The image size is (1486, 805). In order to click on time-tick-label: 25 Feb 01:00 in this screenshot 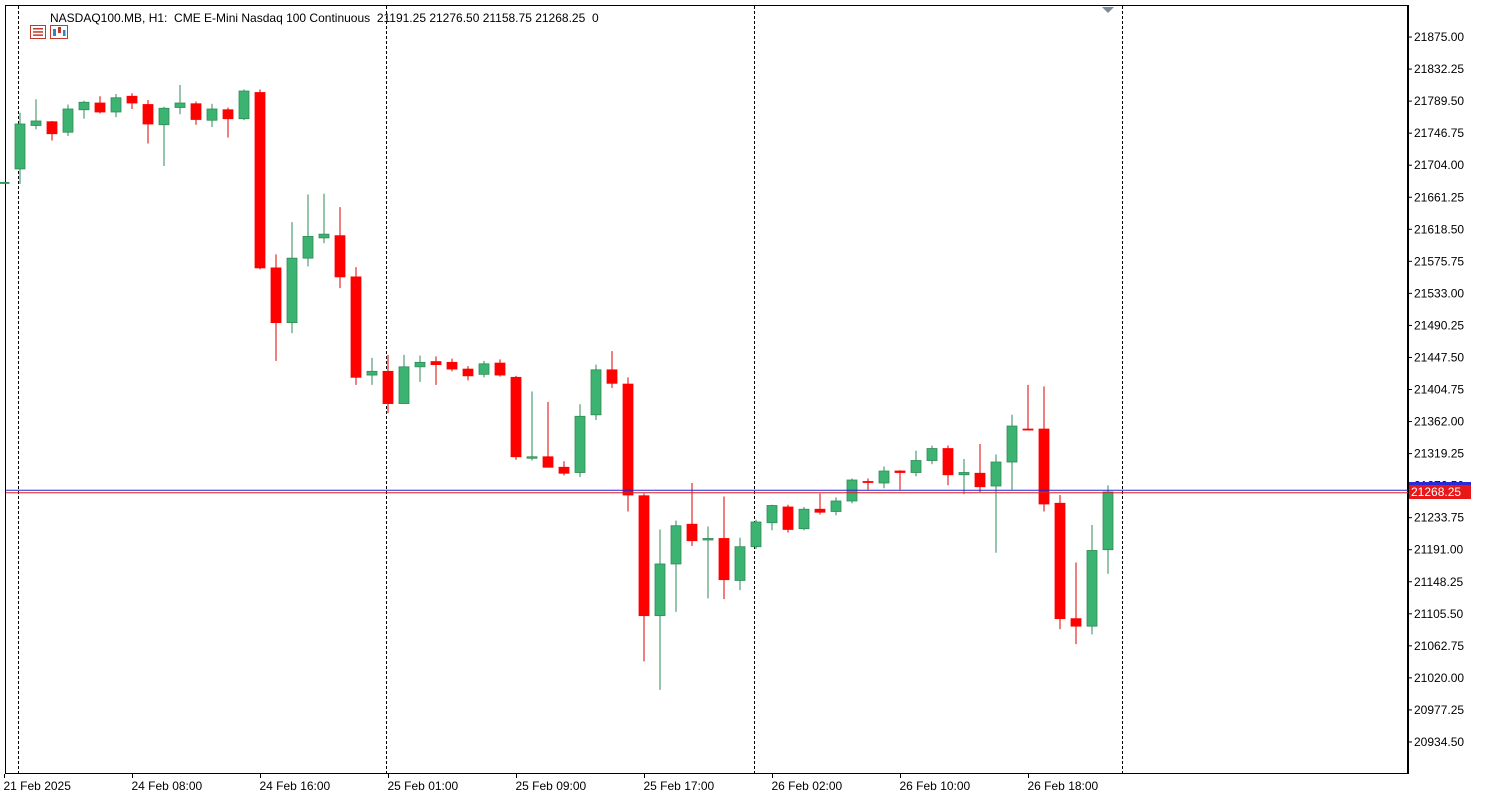, I will do `click(423, 786)`.